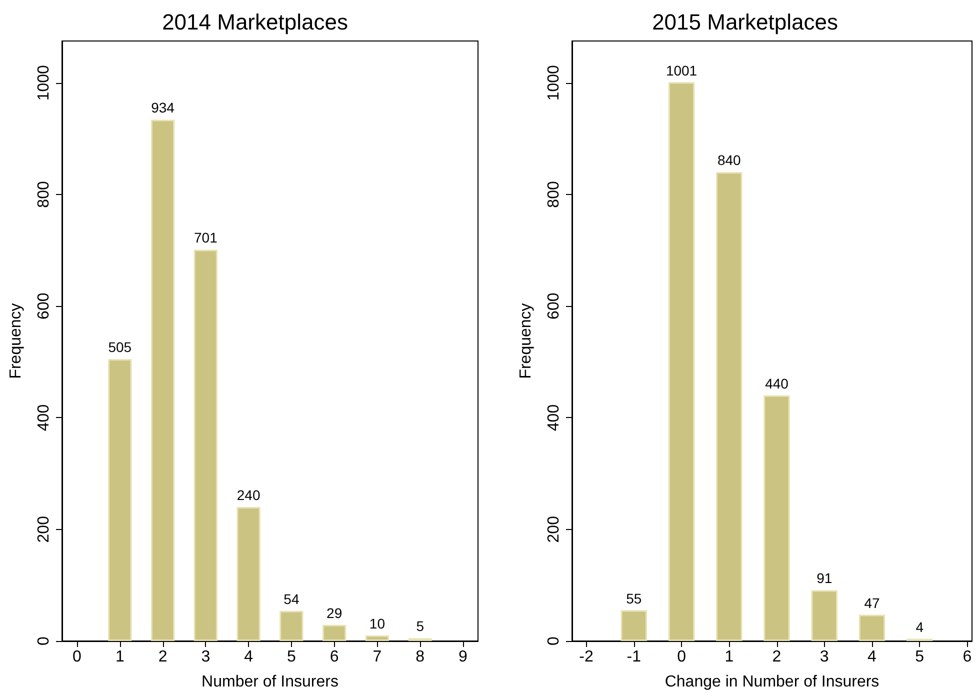 The width and height of the screenshot is (980, 696). What do you see at coordinates (377, 657) in the screenshot?
I see `x-tick-label: 7` at bounding box center [377, 657].